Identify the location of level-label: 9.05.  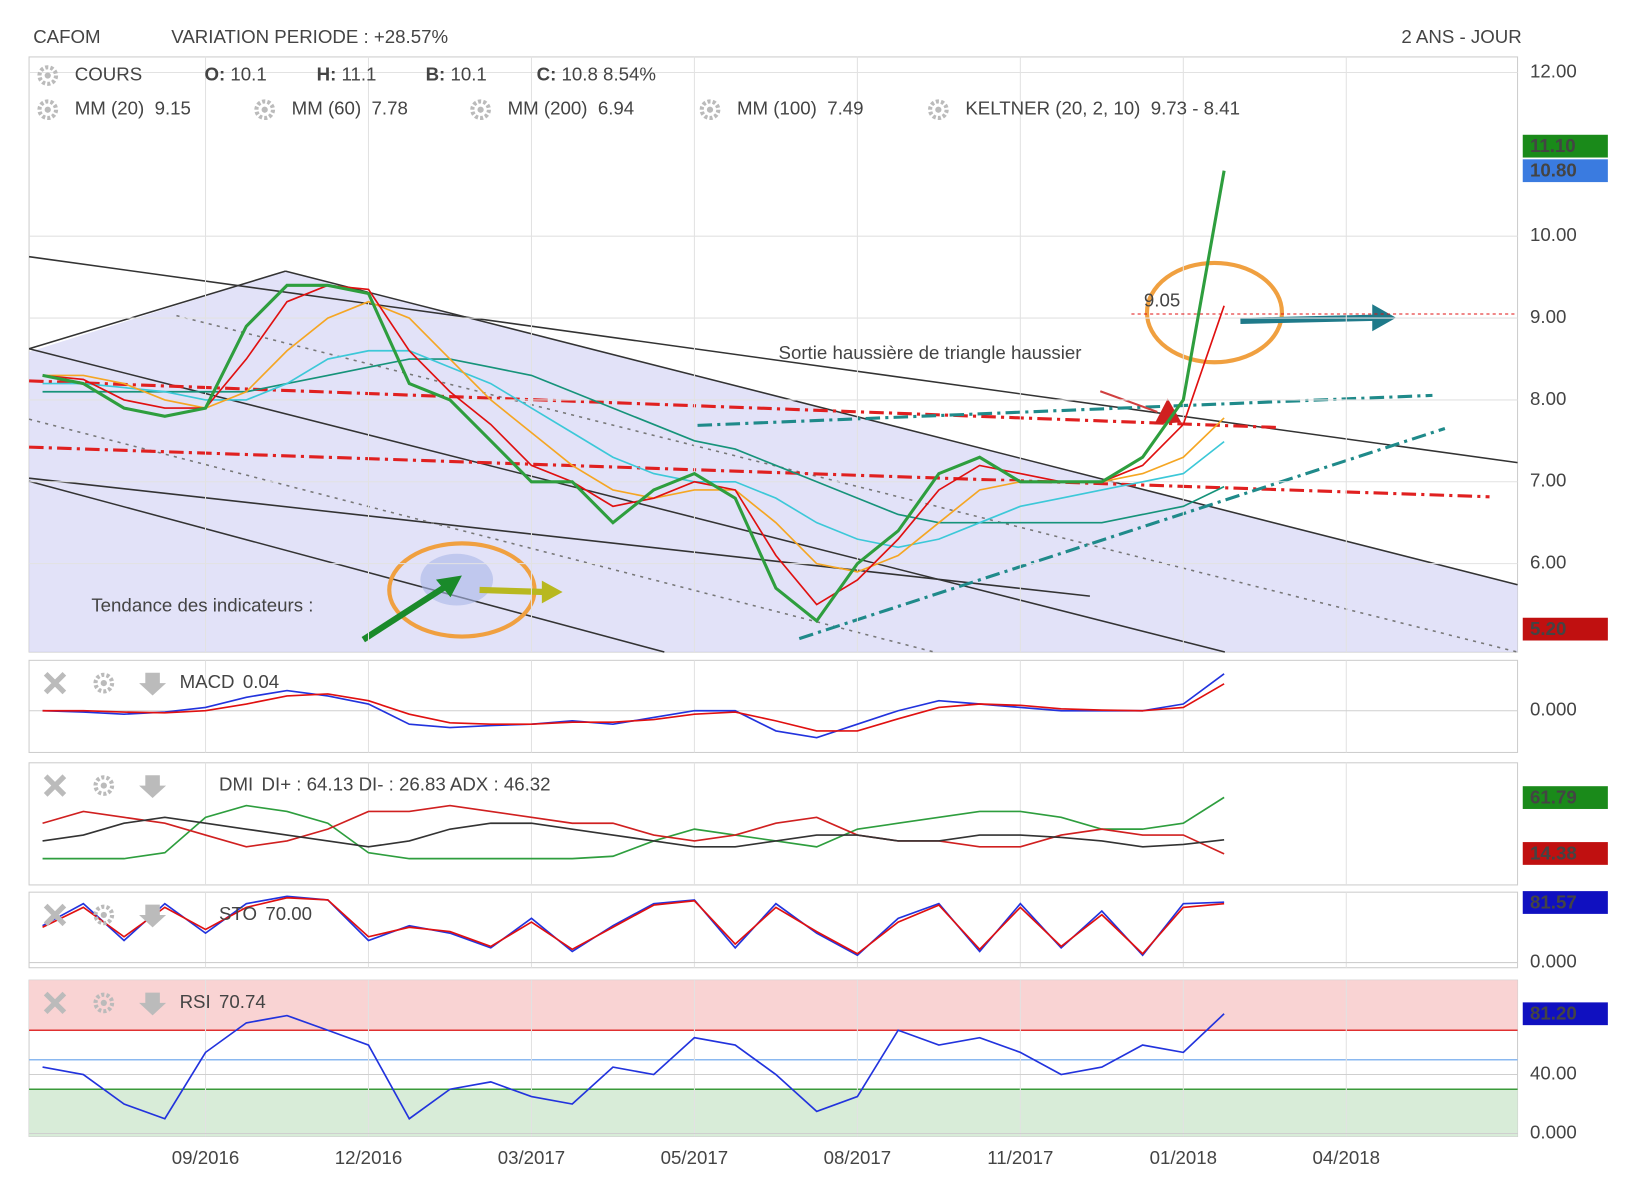
(1162, 299).